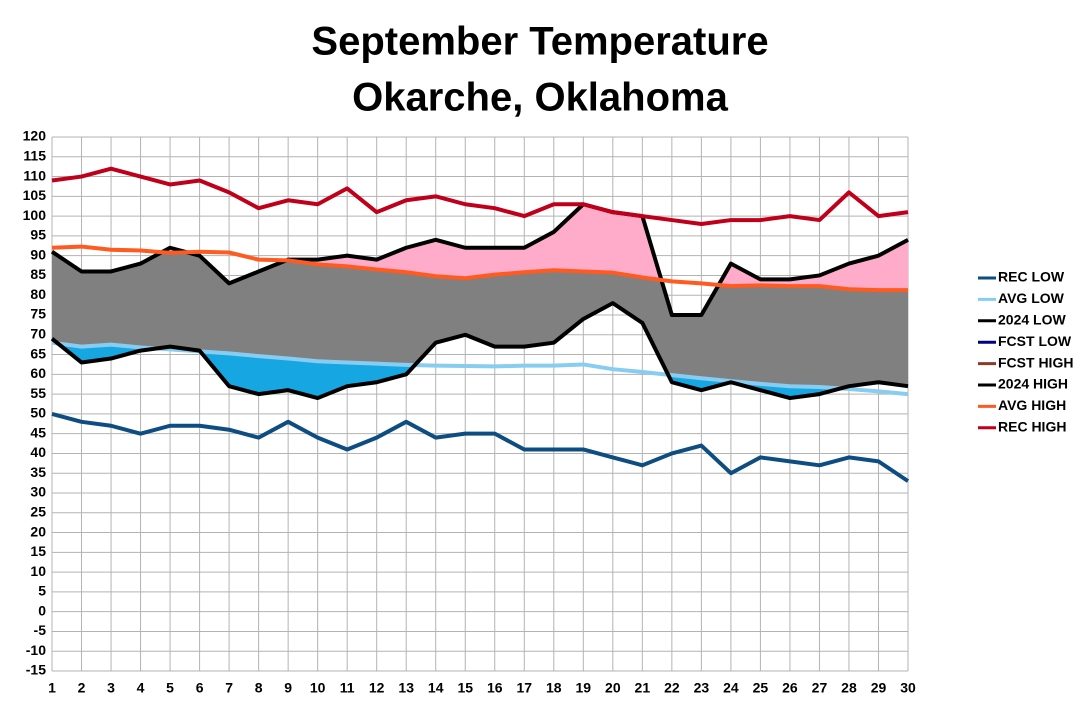 Image resolution: width=1092 pixels, height=716 pixels. Describe the element at coordinates (38, 294) in the screenshot. I see `y-tick-label: 80` at that location.